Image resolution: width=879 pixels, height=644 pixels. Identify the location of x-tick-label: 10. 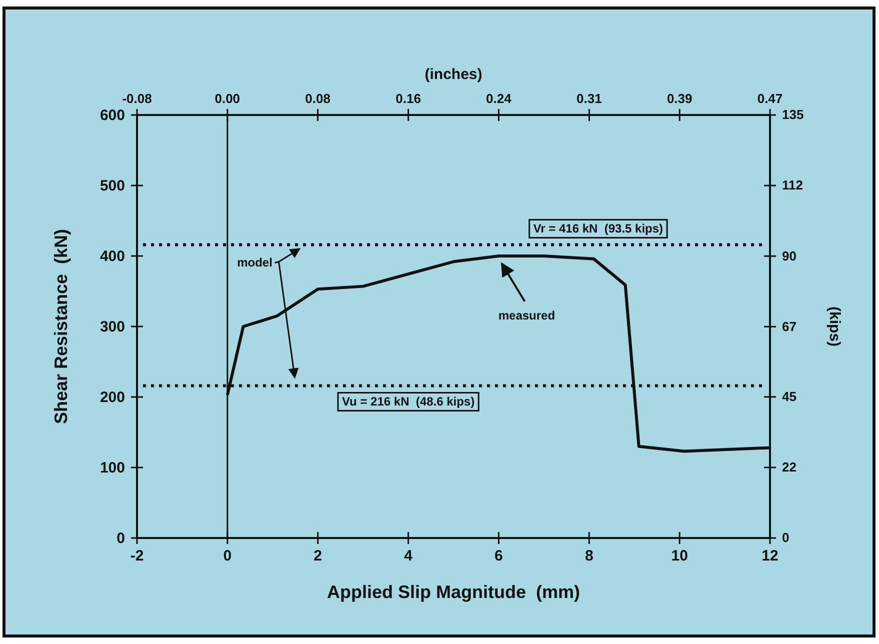
(679, 556).